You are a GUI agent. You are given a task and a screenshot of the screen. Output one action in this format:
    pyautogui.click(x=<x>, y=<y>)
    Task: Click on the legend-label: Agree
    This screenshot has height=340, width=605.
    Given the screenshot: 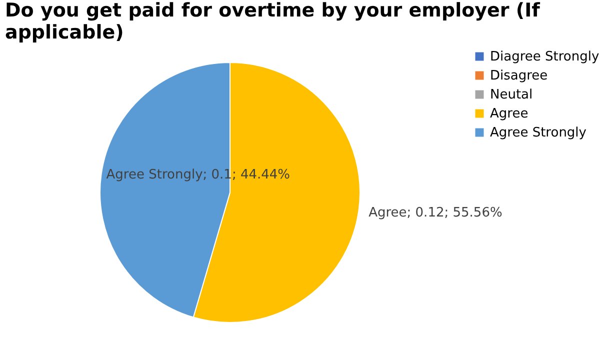 What is the action you would take?
    pyautogui.click(x=509, y=114)
    